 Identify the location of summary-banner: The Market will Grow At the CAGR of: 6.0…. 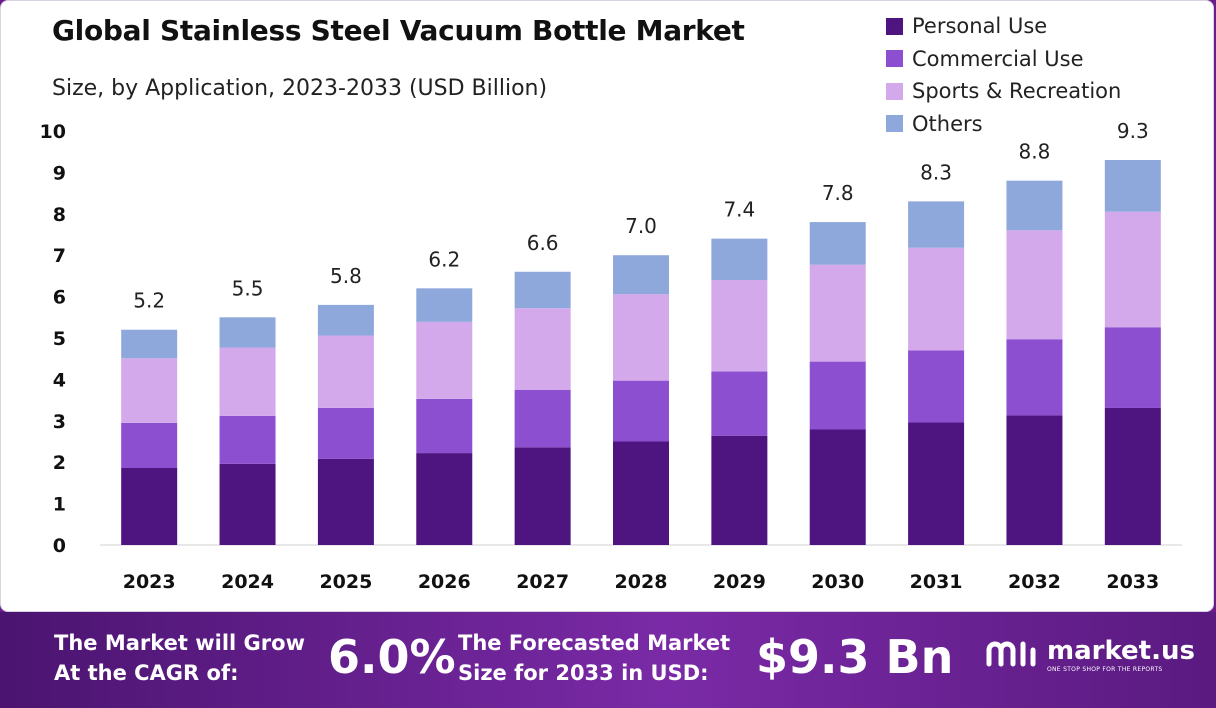
(608, 660).